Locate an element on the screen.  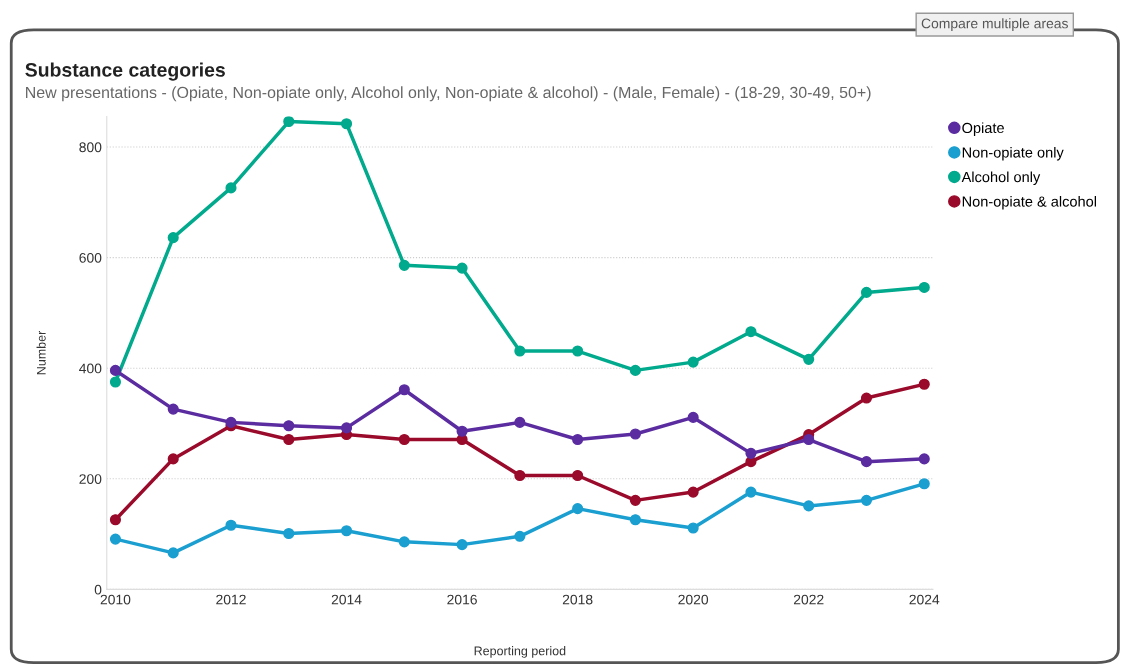
y-tick-label: 800 is located at coordinates (90, 147).